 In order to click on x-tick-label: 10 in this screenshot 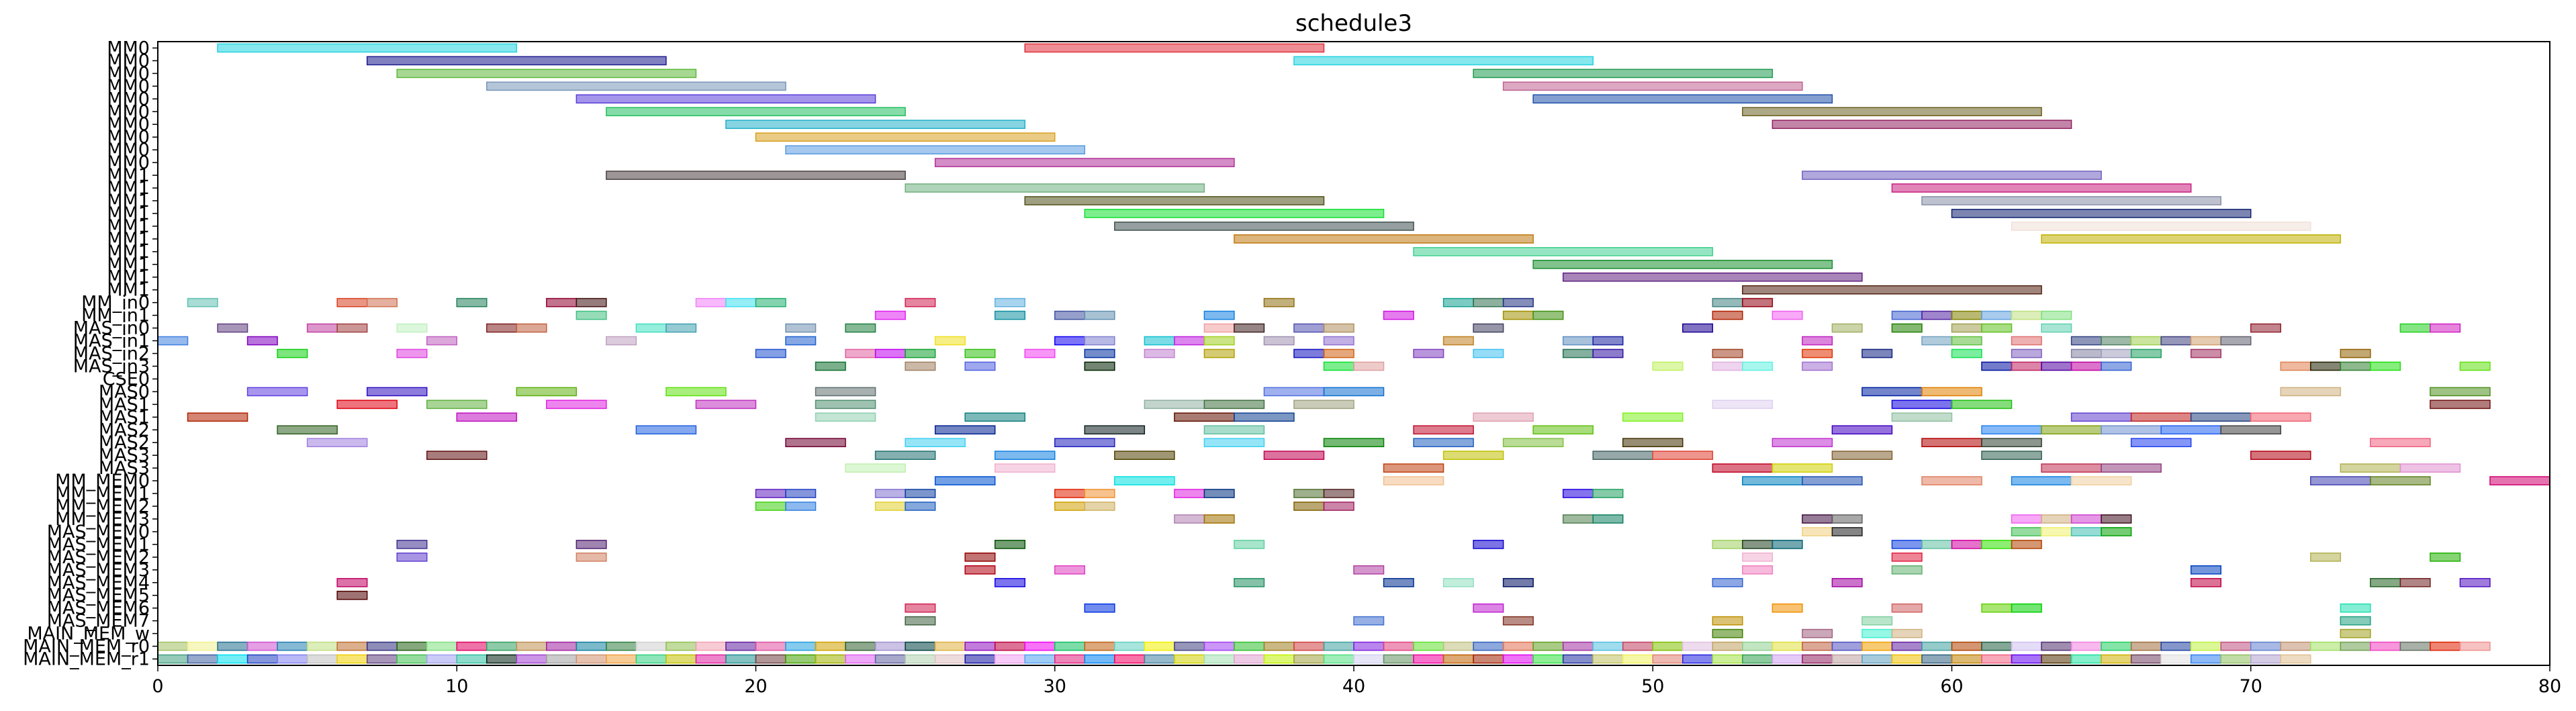, I will do `click(456, 686)`.